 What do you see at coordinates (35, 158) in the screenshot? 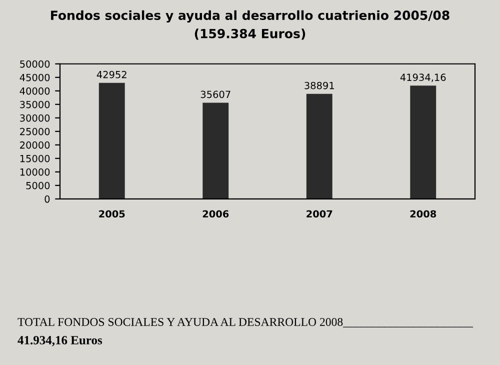
I see `y-tick-label: 15000` at bounding box center [35, 158].